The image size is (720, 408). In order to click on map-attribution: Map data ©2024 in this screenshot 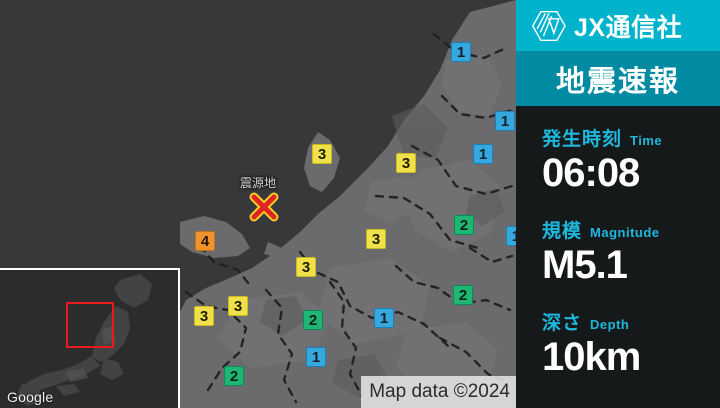, I will do `click(438, 392)`.